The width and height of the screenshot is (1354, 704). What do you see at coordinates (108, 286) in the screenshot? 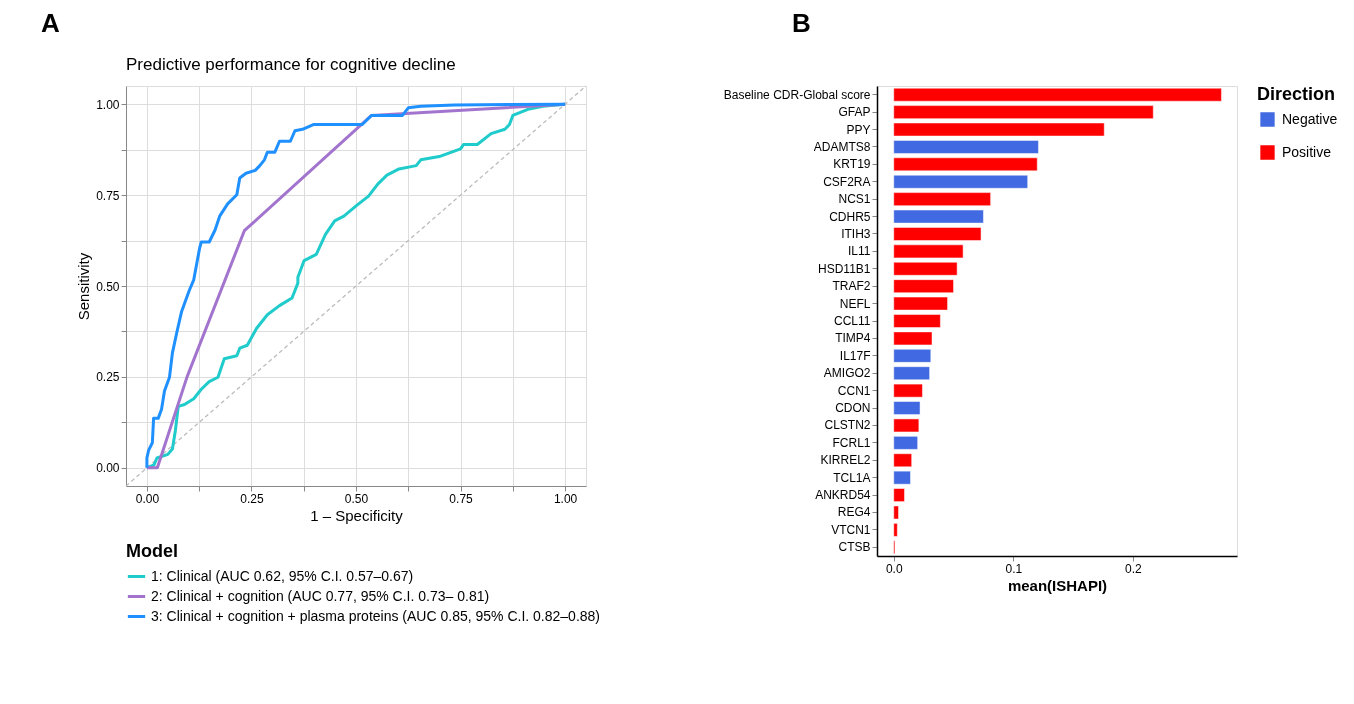
I see `y-tick-label: 0.50` at bounding box center [108, 286].